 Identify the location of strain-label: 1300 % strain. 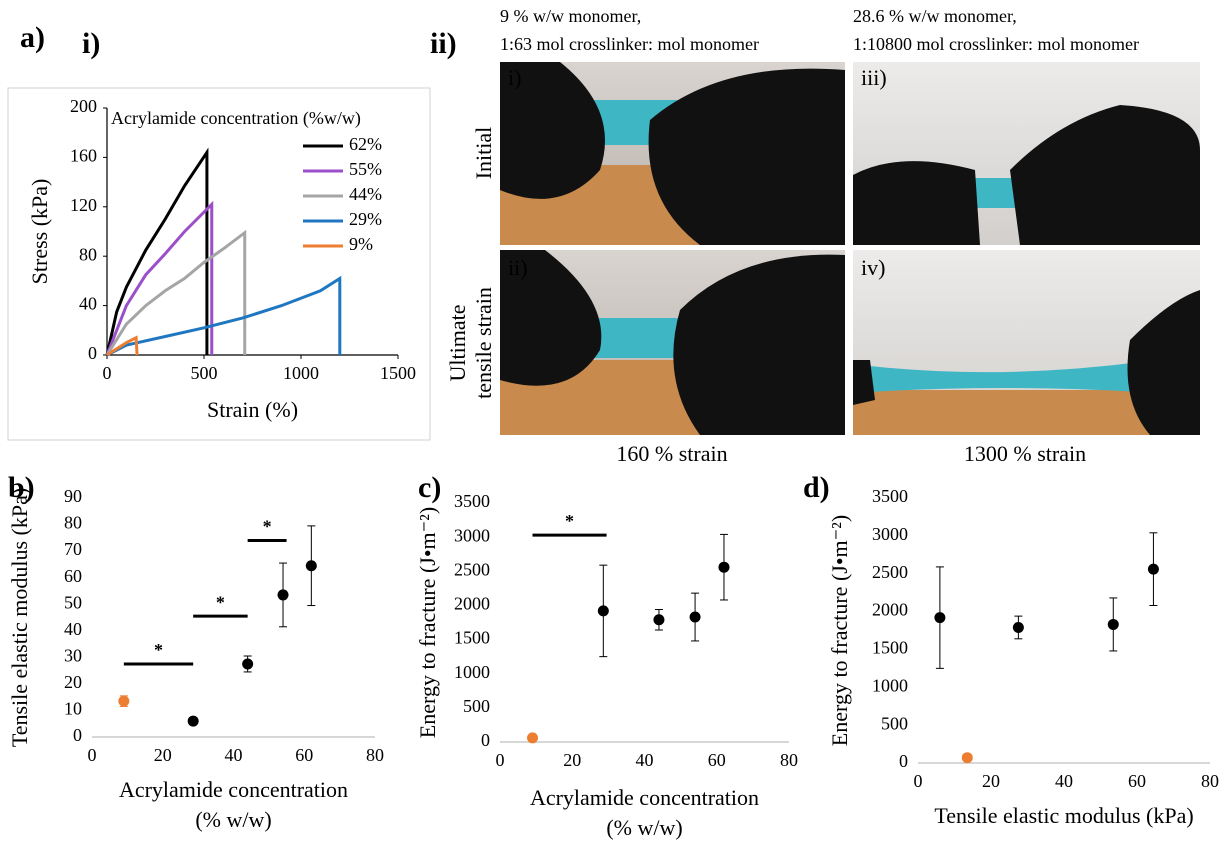
(1025, 453).